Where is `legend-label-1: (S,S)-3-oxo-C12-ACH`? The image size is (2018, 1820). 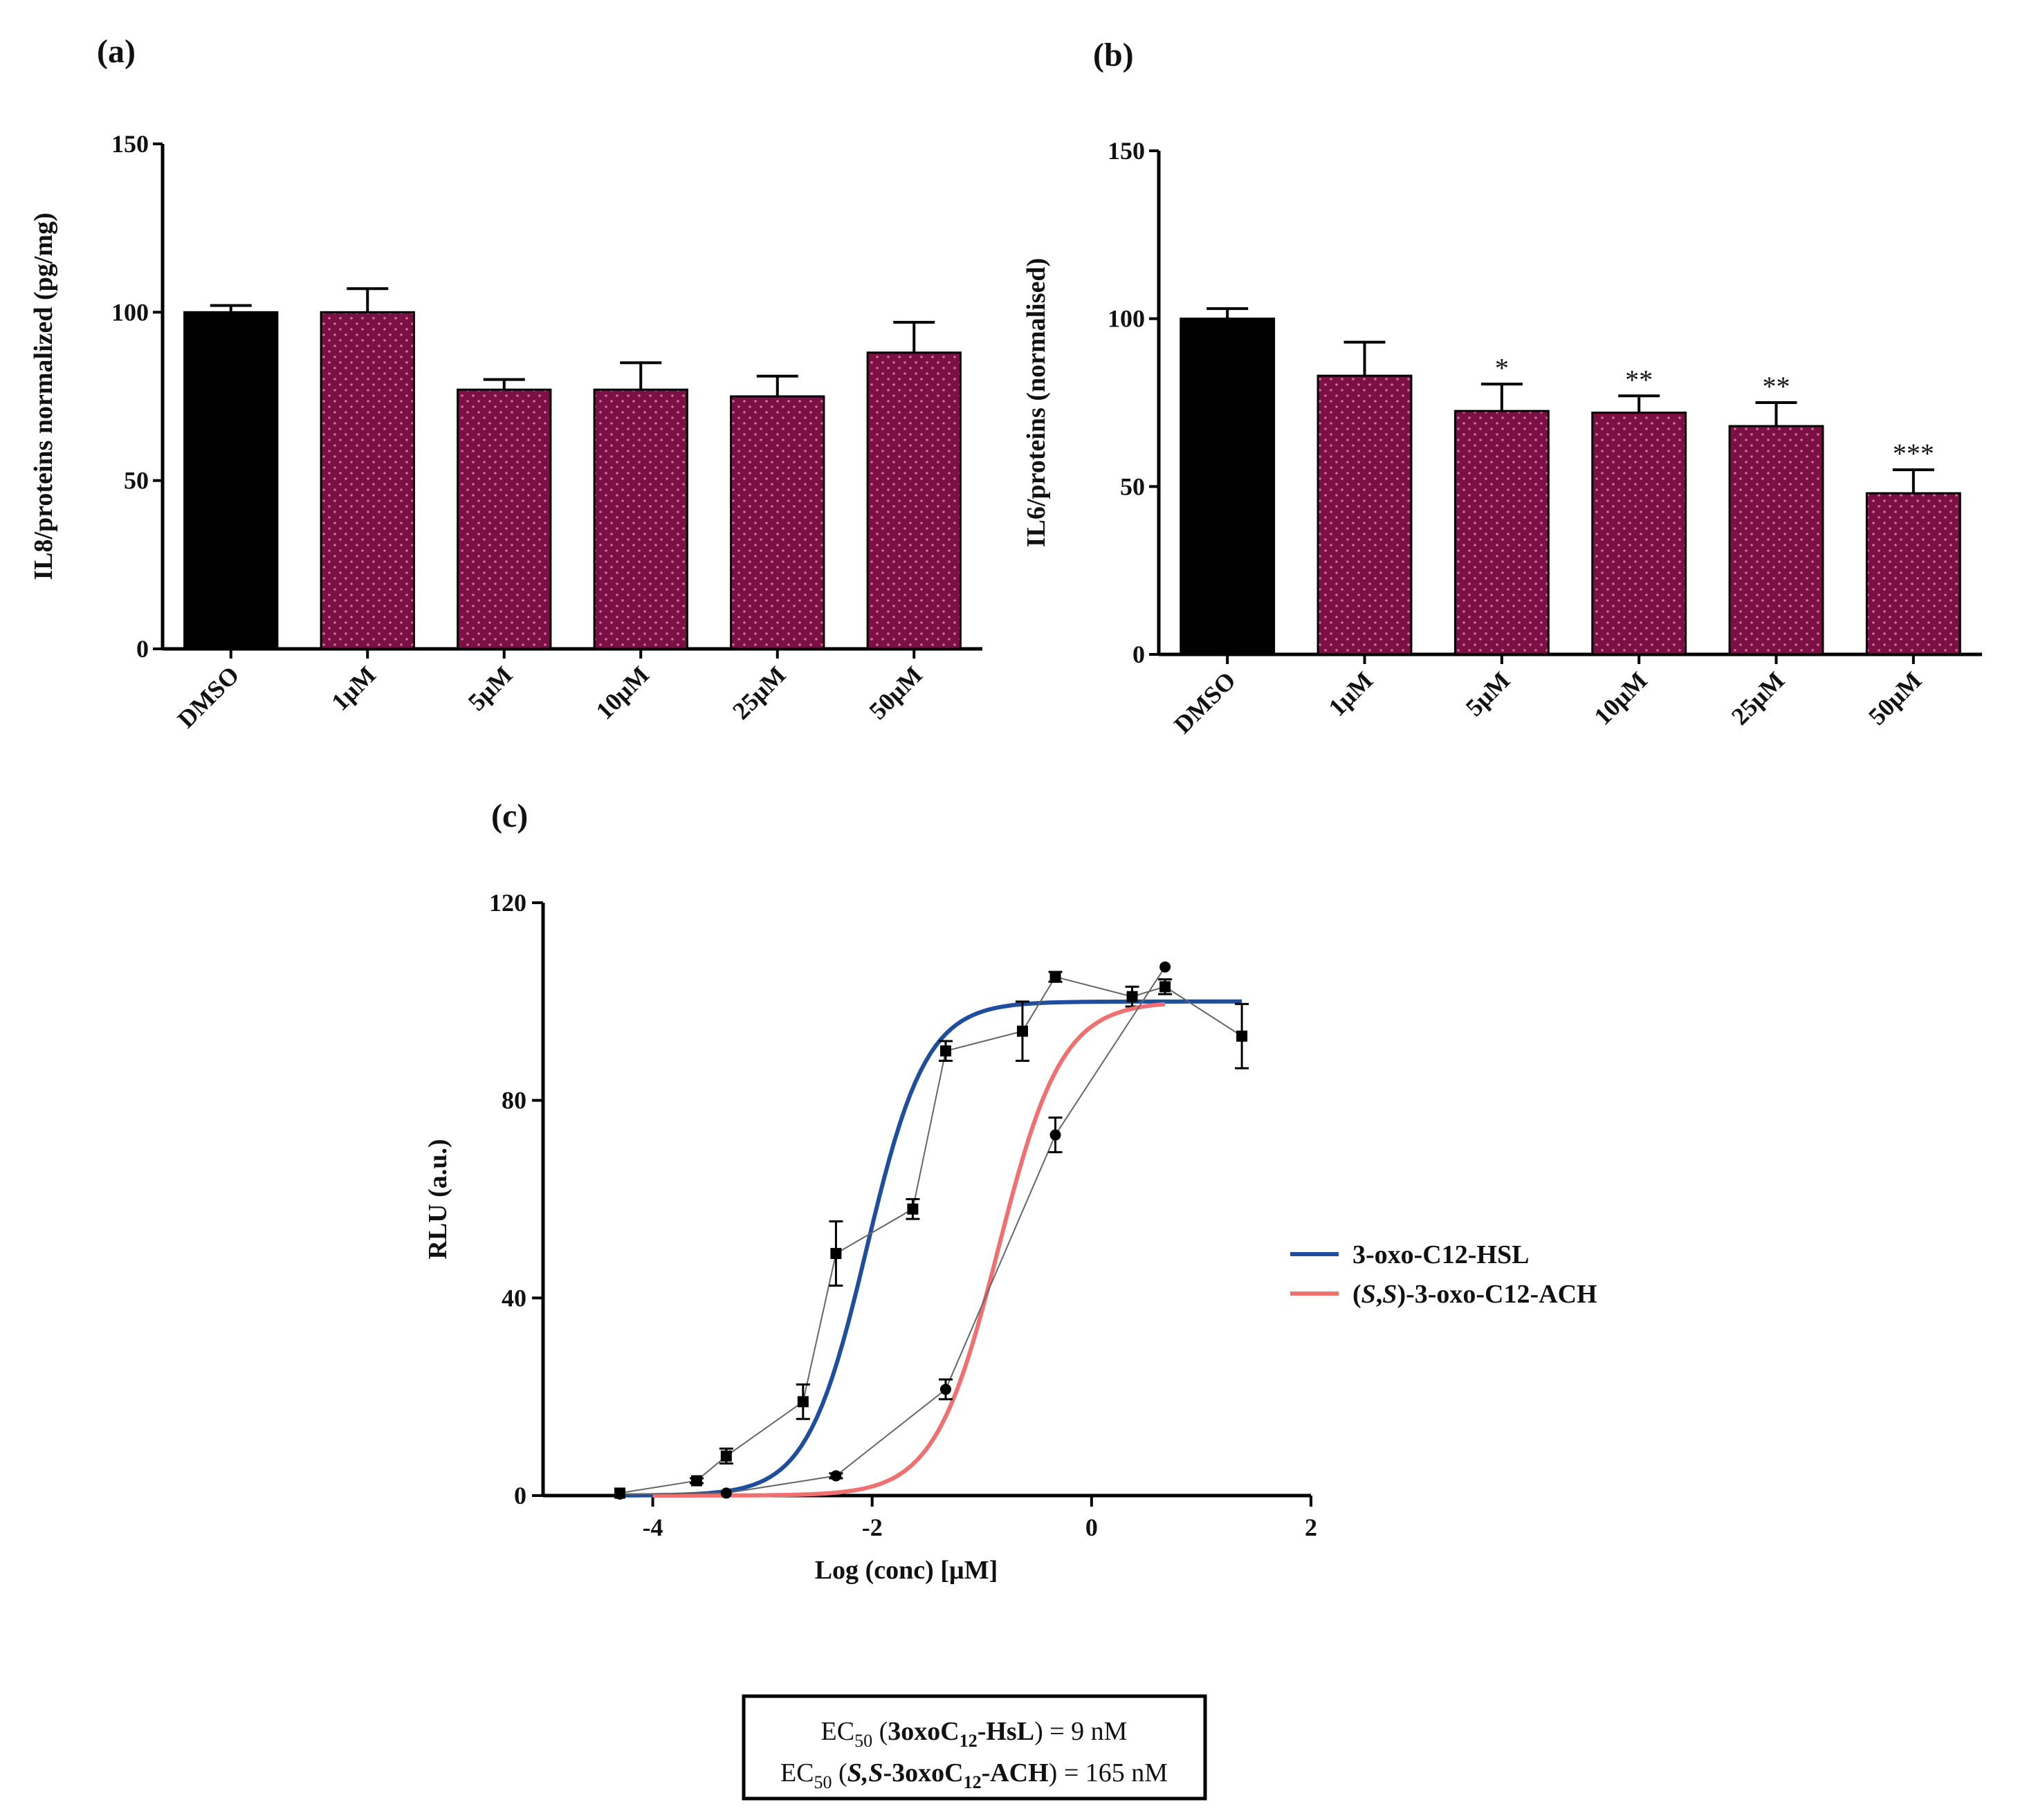 legend-label-1: (S,S)-3-oxo-C12-ACH is located at coordinates (1474, 1294).